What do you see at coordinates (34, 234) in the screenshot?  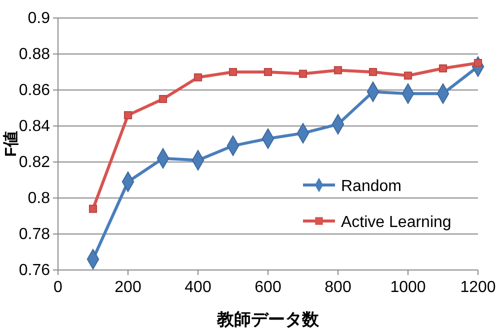 I see `y-tick-label: 0.78` at bounding box center [34, 234].